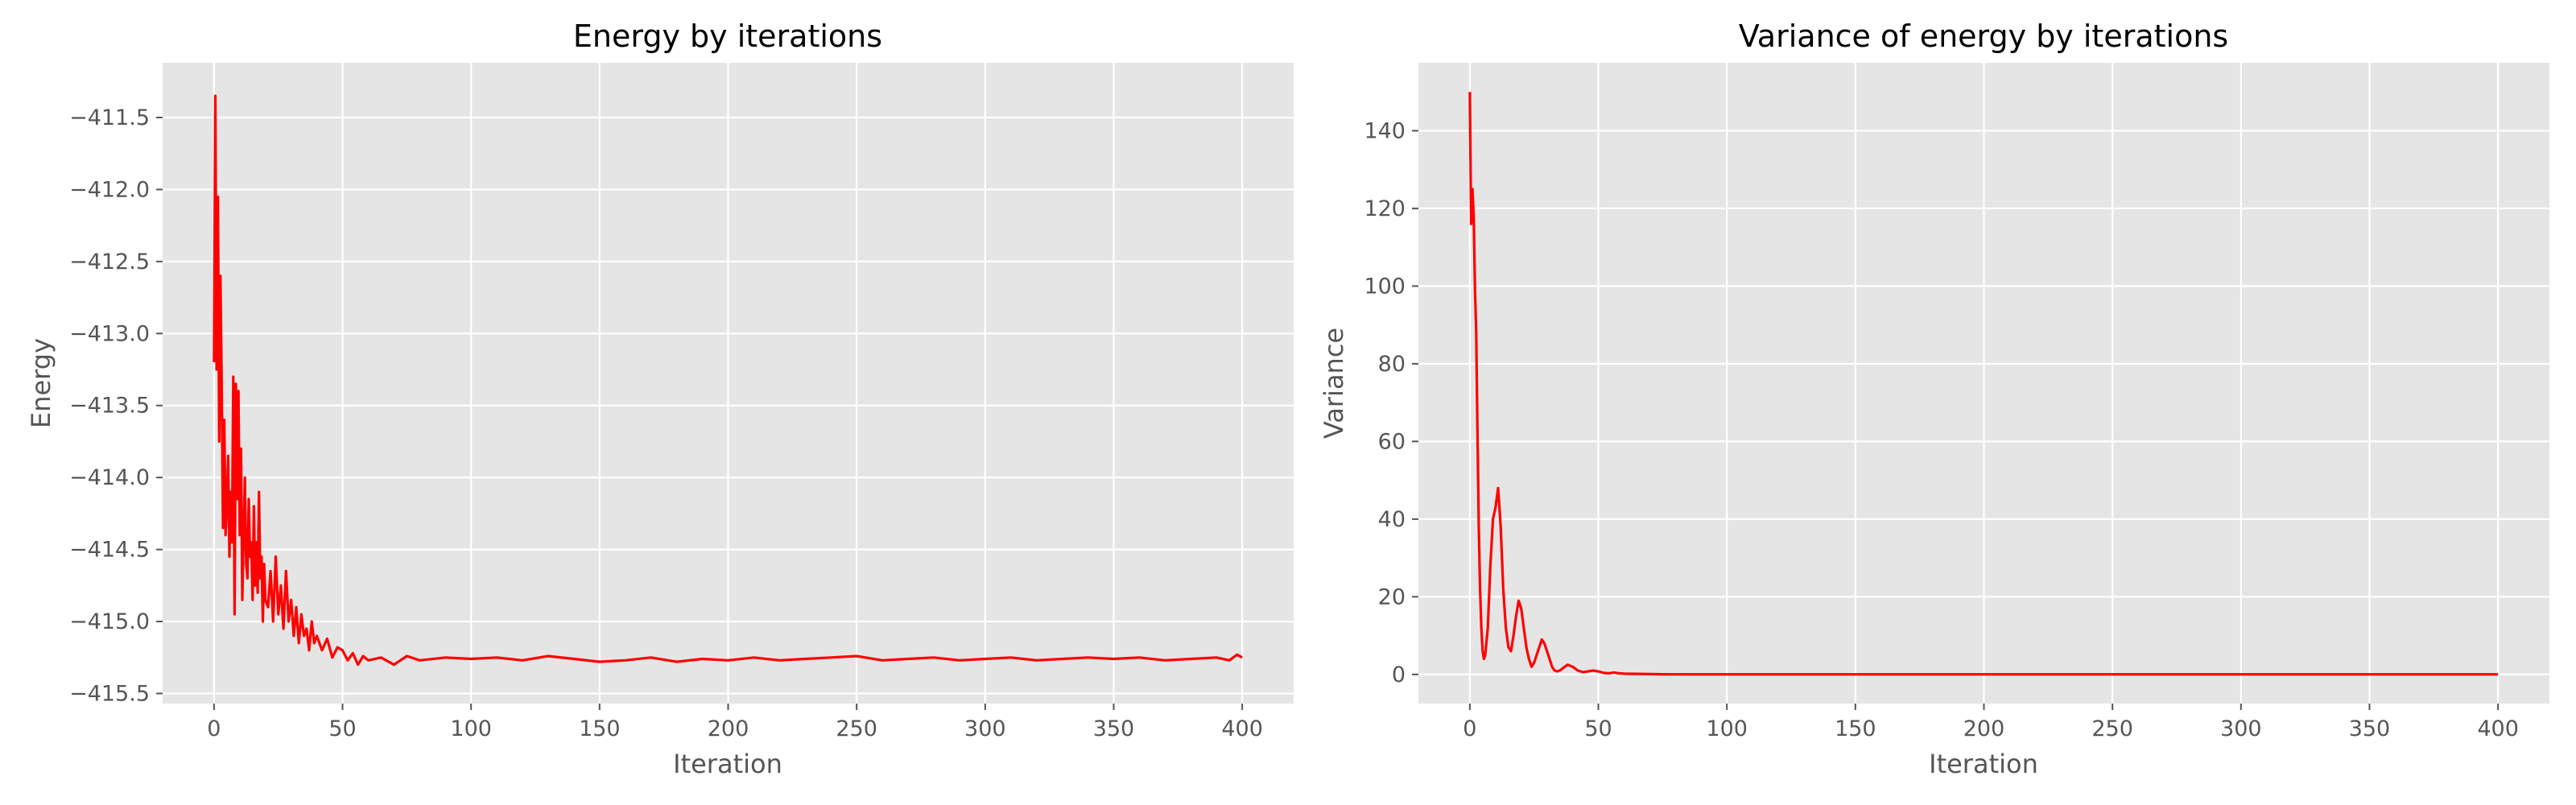 The image size is (2576, 805). I want to click on variance-x-tick-label: 0, so click(1469, 728).